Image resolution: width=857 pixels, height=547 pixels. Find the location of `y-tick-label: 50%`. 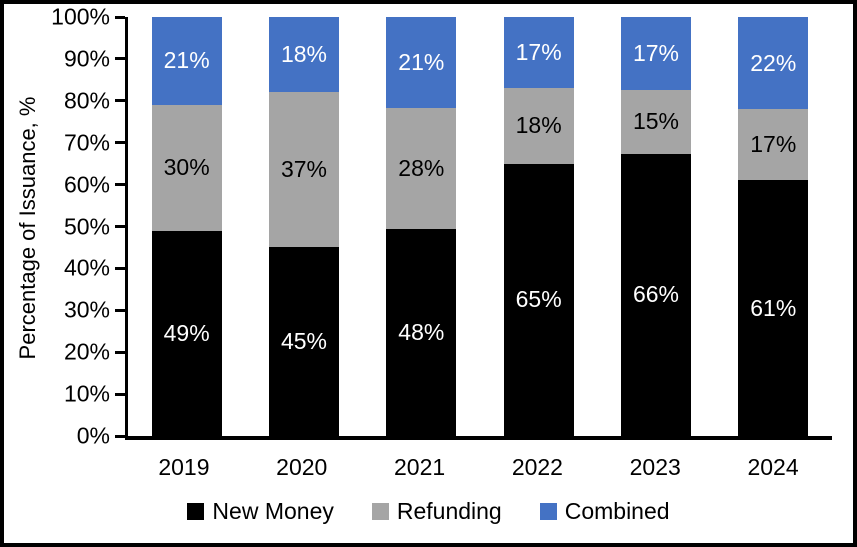

y-tick-label: 50% is located at coordinates (86, 226).